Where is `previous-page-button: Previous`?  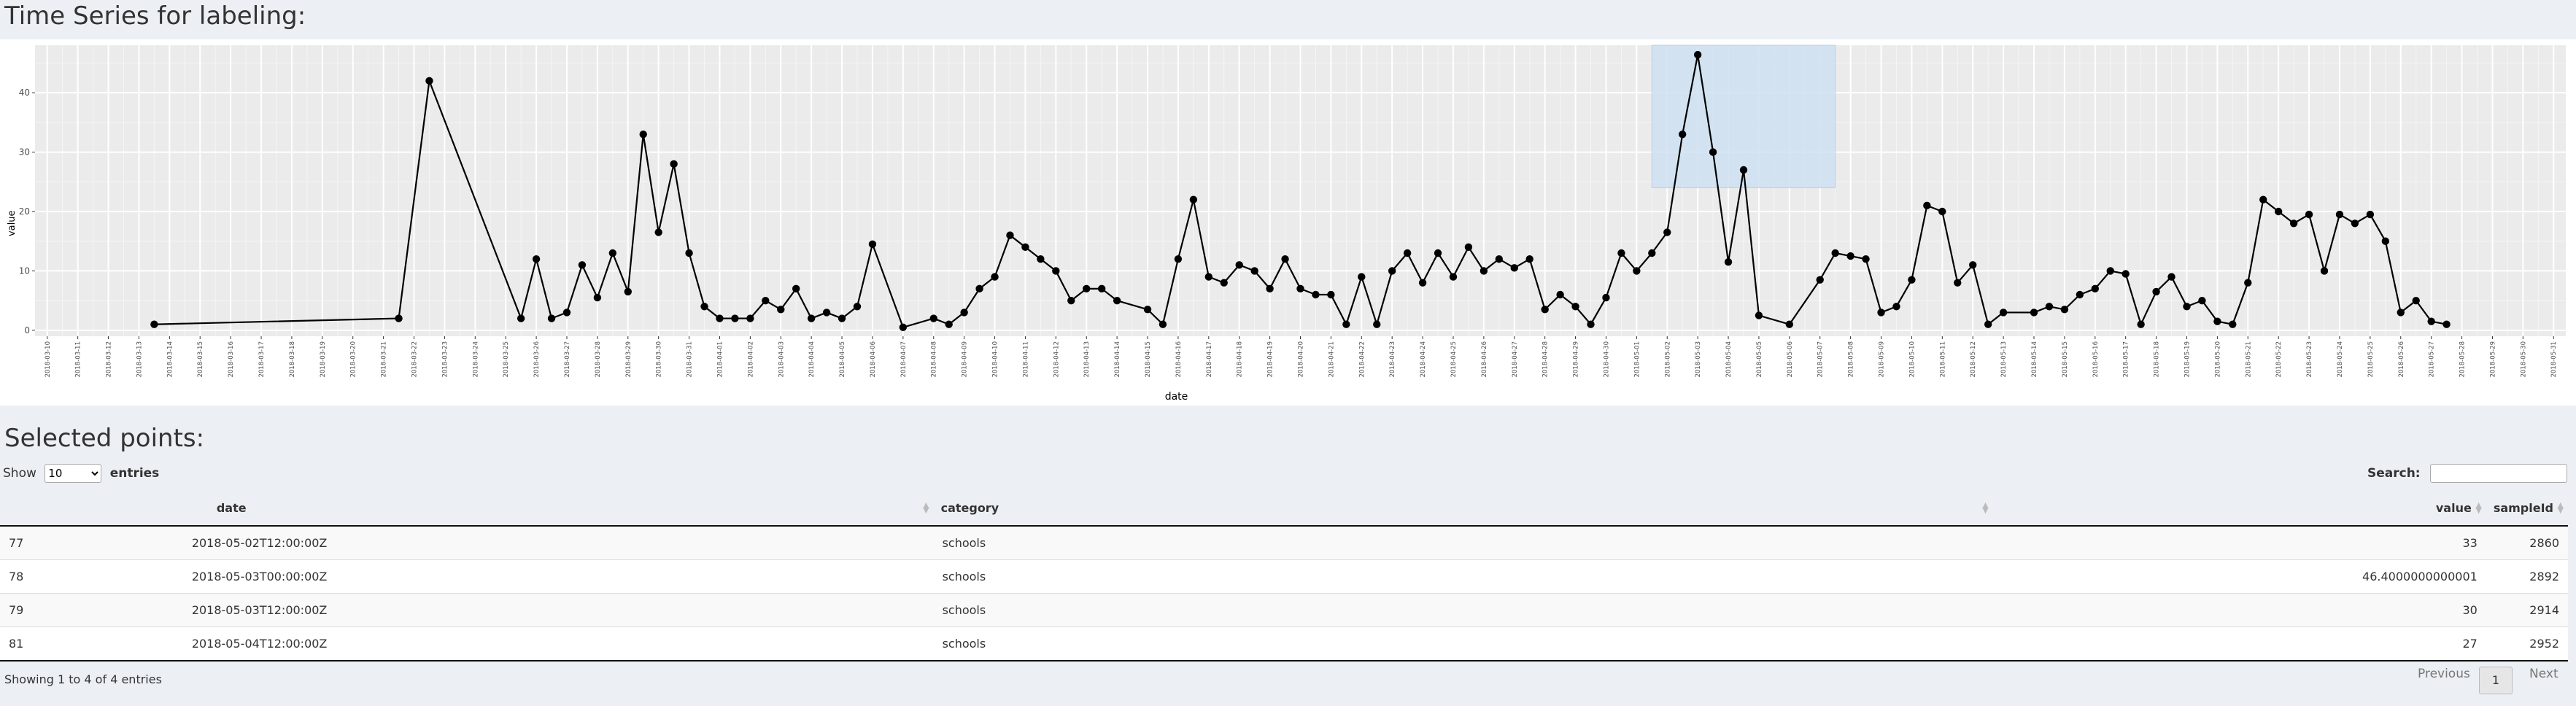
previous-page-button: Previous is located at coordinates (2444, 674).